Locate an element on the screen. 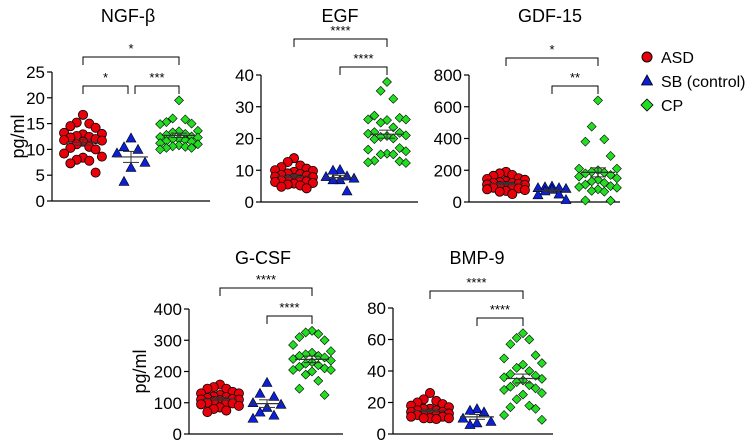 The image size is (747, 441). y-tick-label: 0 is located at coordinates (40, 201).